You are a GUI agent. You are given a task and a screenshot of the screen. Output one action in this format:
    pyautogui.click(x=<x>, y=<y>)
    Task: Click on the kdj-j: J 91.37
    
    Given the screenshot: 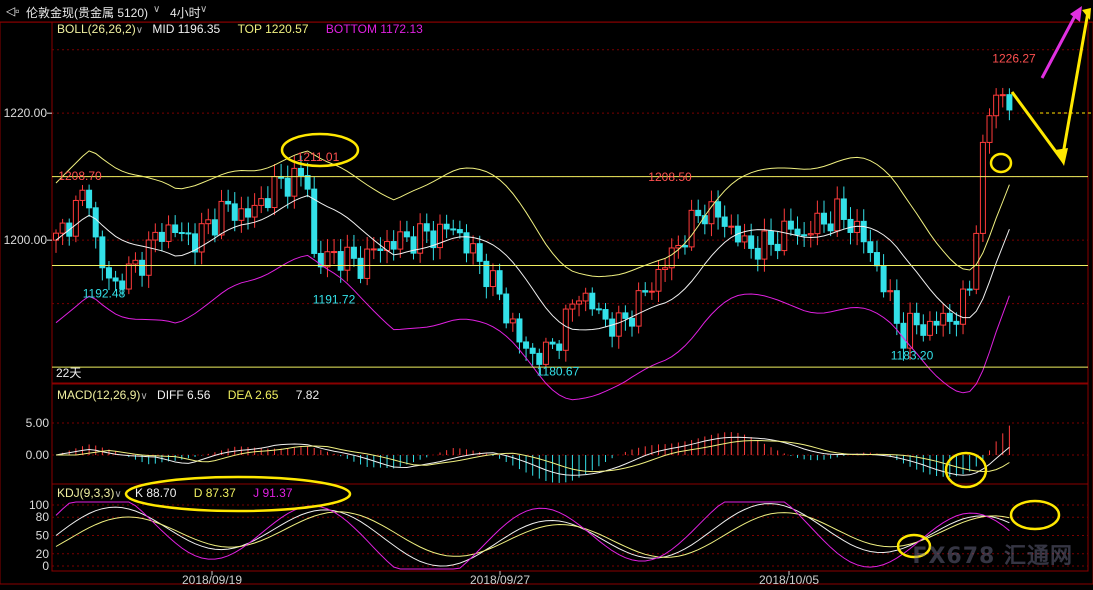 What is the action you would take?
    pyautogui.click(x=273, y=493)
    